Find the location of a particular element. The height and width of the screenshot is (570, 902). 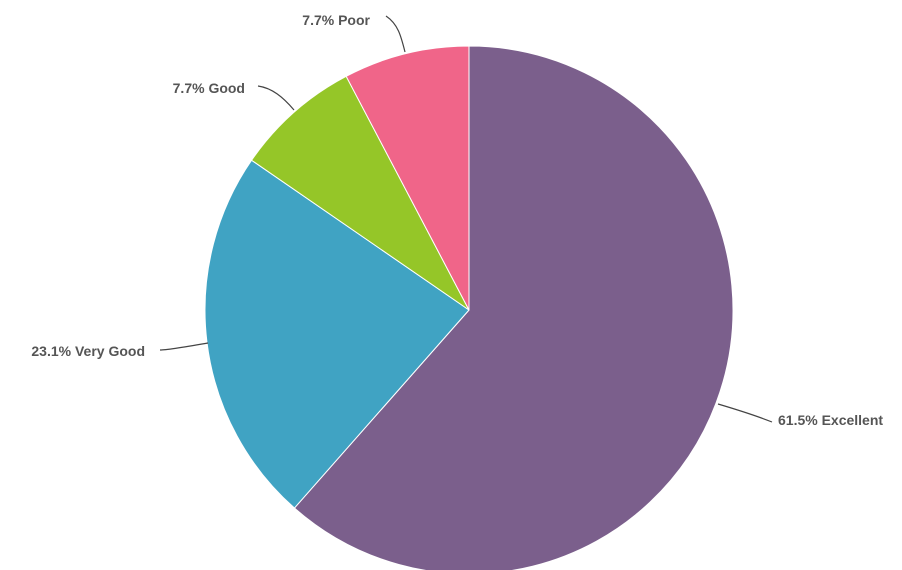

pie-slice-poor is located at coordinates (407, 178).